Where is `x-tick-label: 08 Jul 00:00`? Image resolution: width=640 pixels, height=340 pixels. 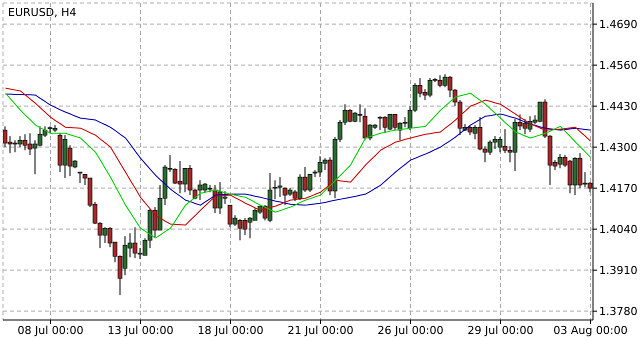 x-tick-label: 08 Jul 00:00 is located at coordinates (51, 330).